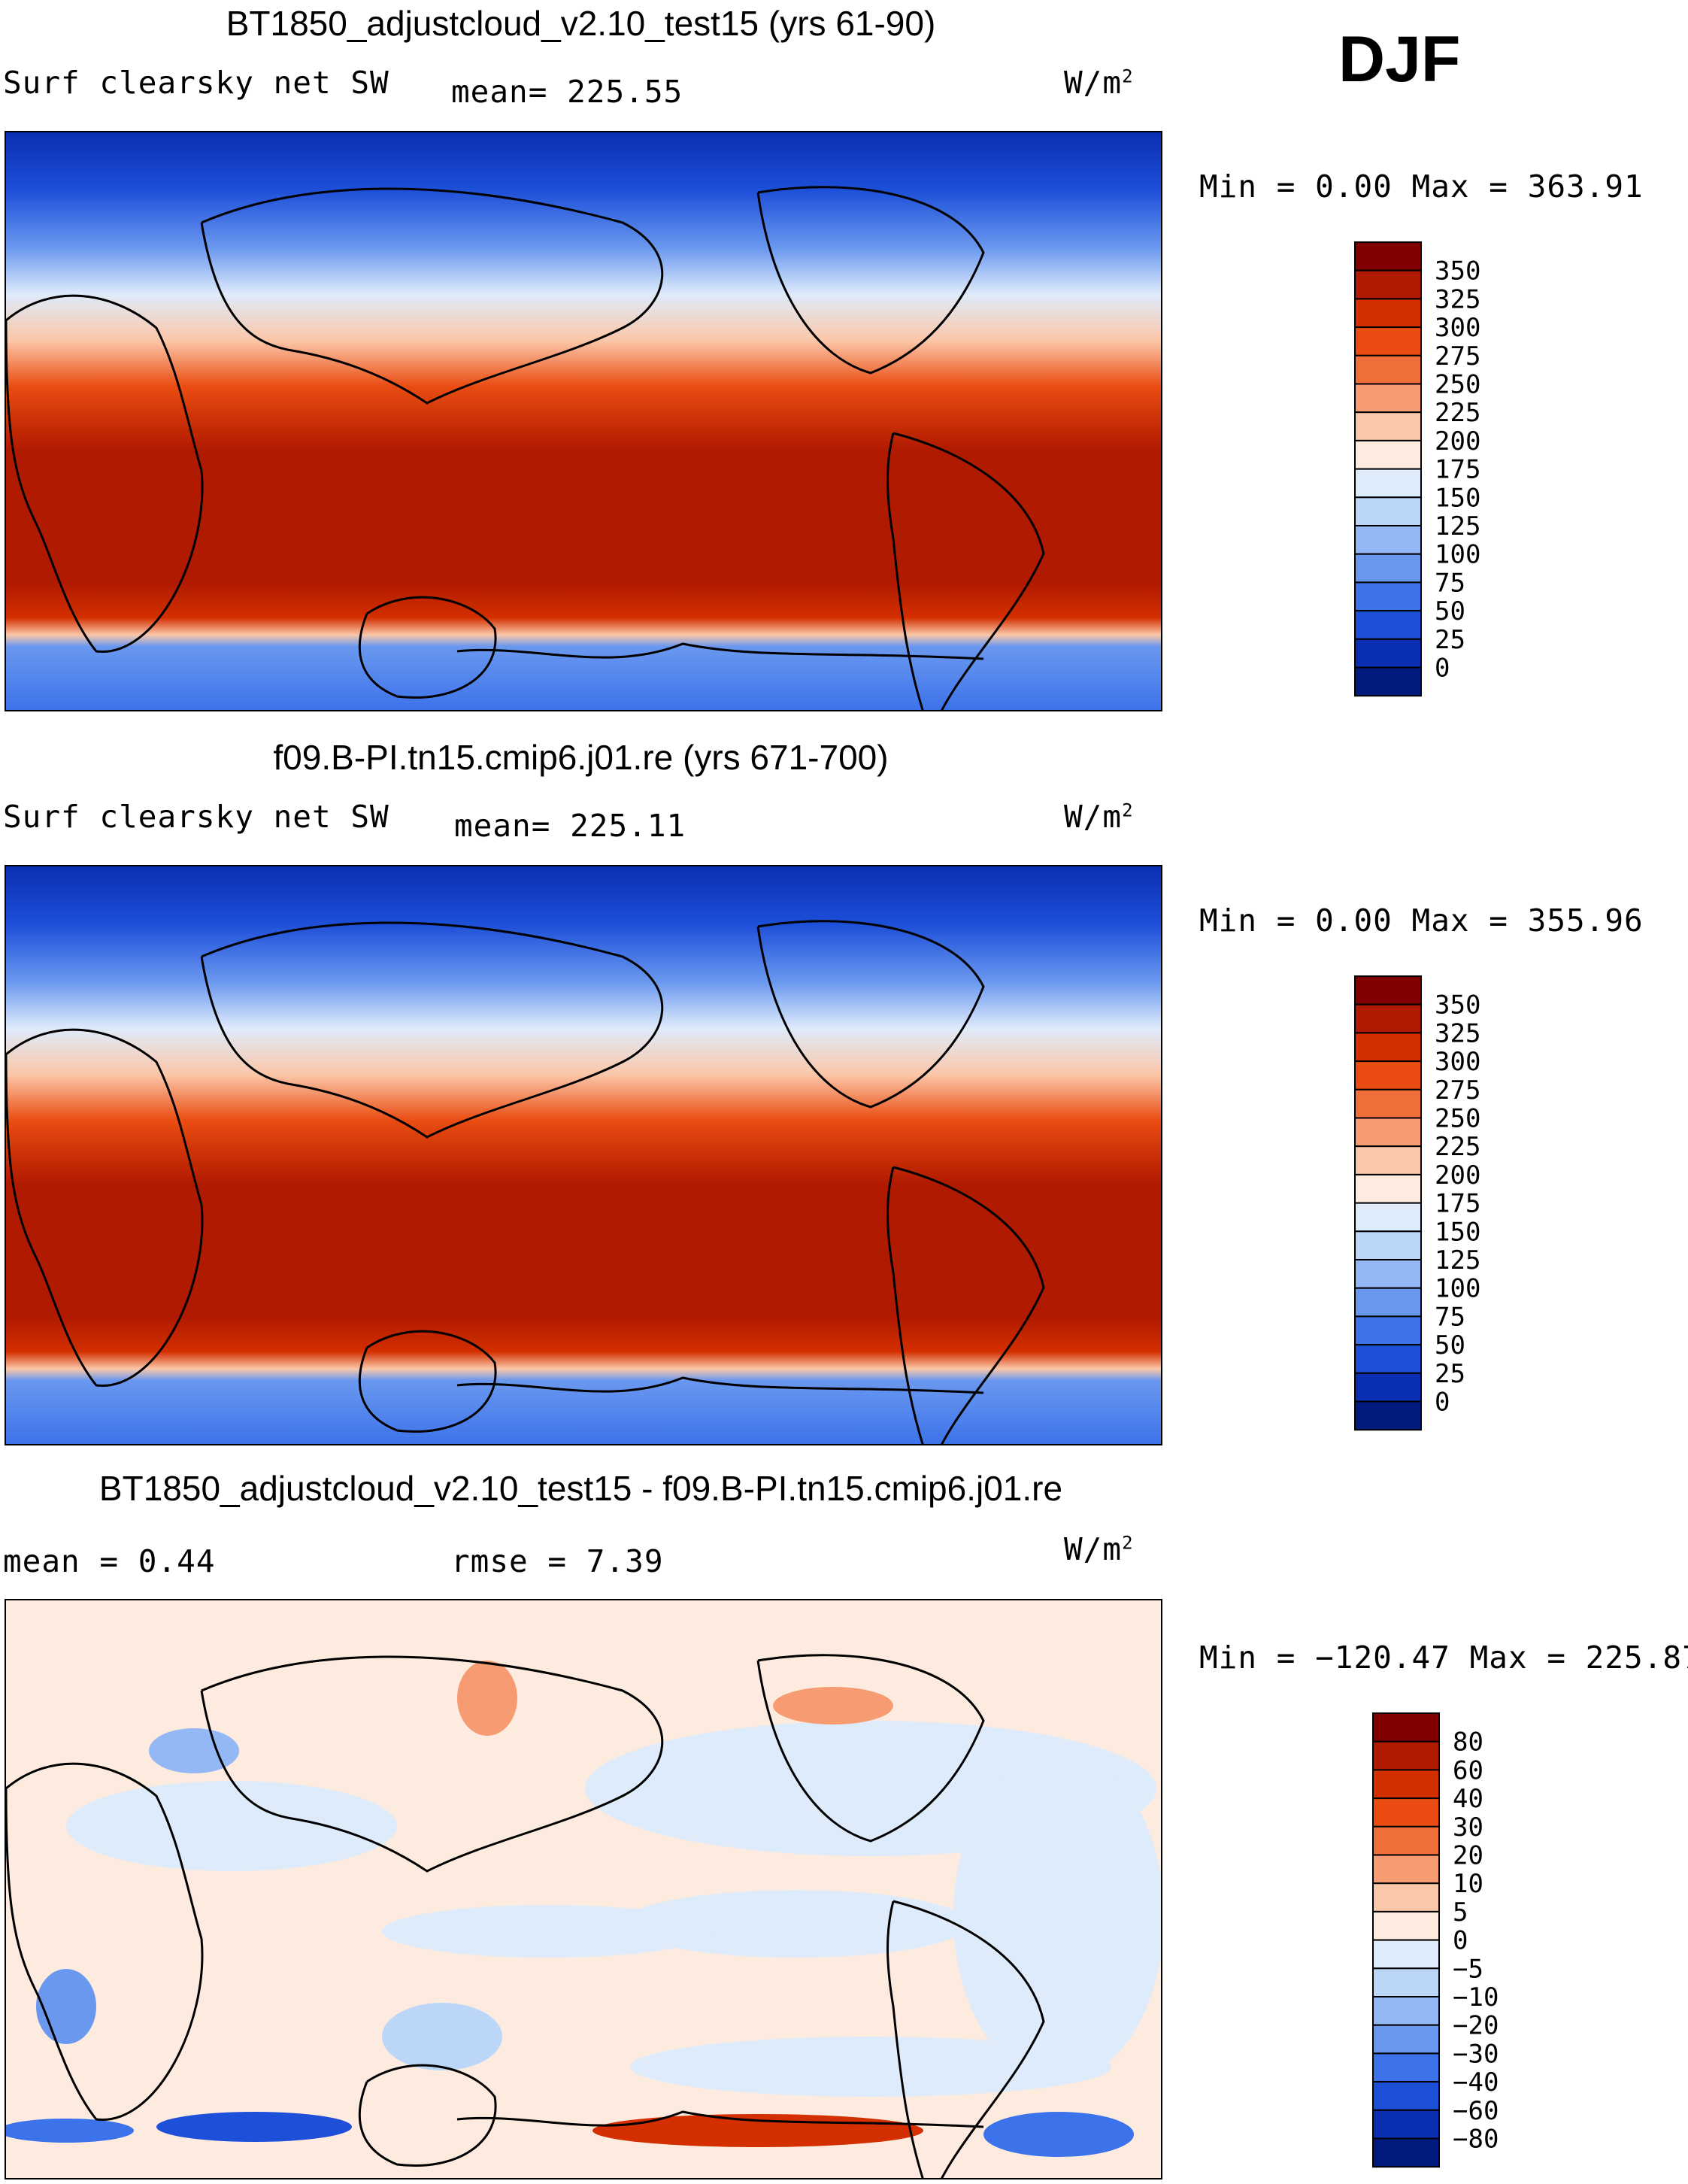  Describe the element at coordinates (557, 1561) in the screenshot. I see `panel-3-rmse-label: rmse = 7.39` at that location.